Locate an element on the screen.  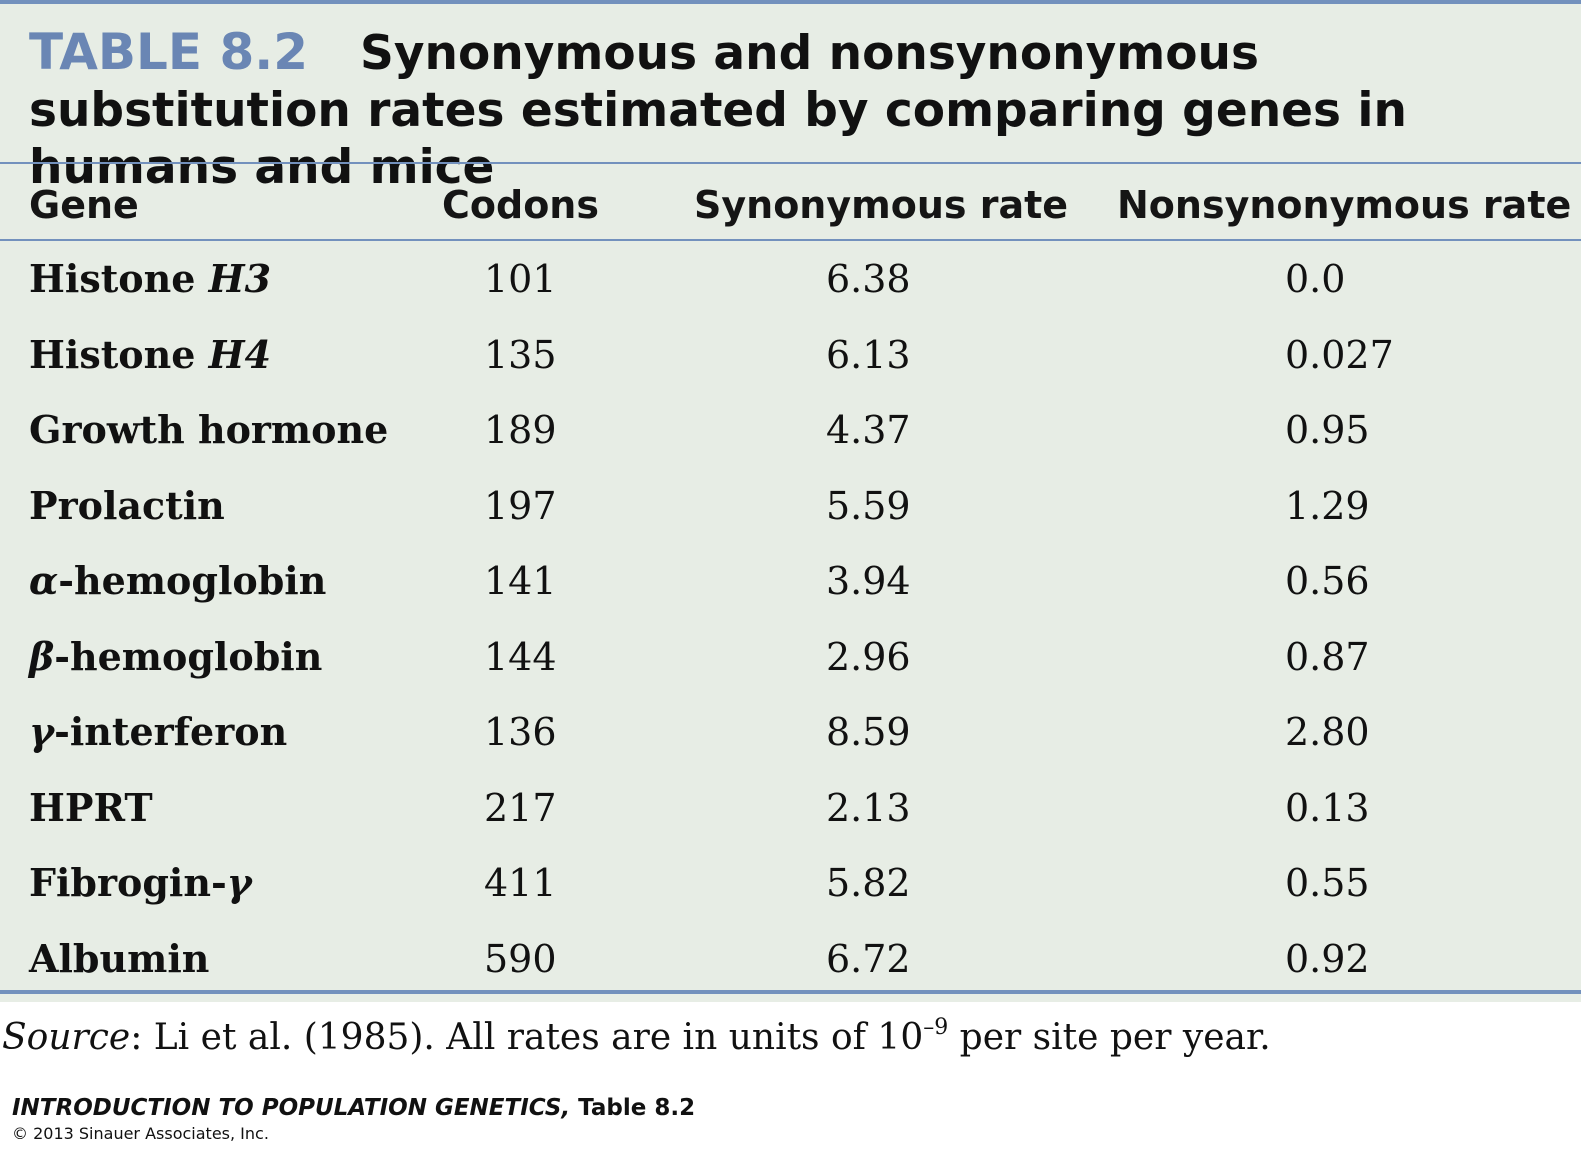
nonsynonymous-rate-cell: 0.027 is located at coordinates (1339, 354).